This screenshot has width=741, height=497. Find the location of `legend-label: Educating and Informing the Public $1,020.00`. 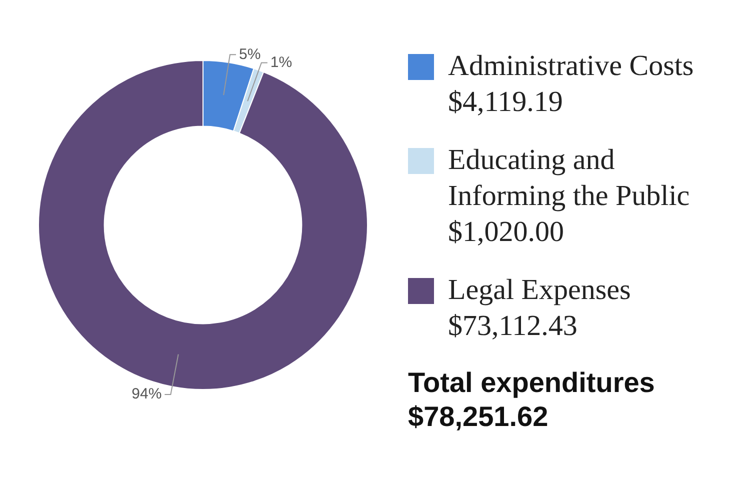

legend-label: Educating and Informing the Public $1,020.00 is located at coordinates (569, 196).